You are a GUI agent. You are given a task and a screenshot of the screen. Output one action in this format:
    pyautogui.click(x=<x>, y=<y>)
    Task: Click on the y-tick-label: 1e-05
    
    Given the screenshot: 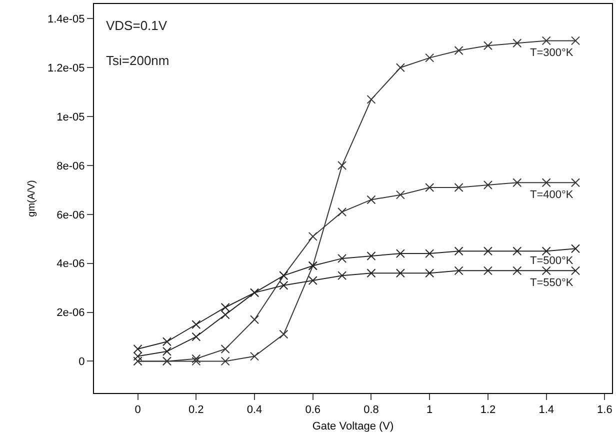 What is the action you would take?
    pyautogui.click(x=70, y=117)
    